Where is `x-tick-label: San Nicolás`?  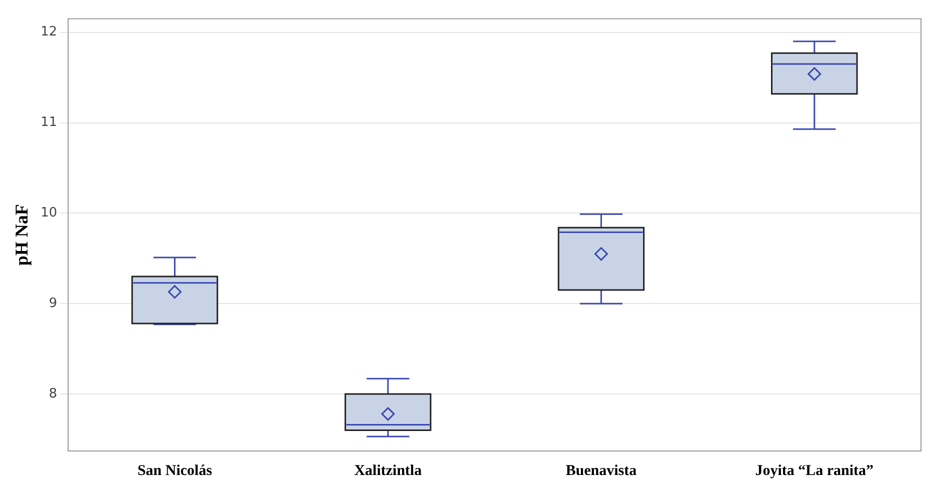 x-tick-label: San Nicolás is located at coordinates (174, 470).